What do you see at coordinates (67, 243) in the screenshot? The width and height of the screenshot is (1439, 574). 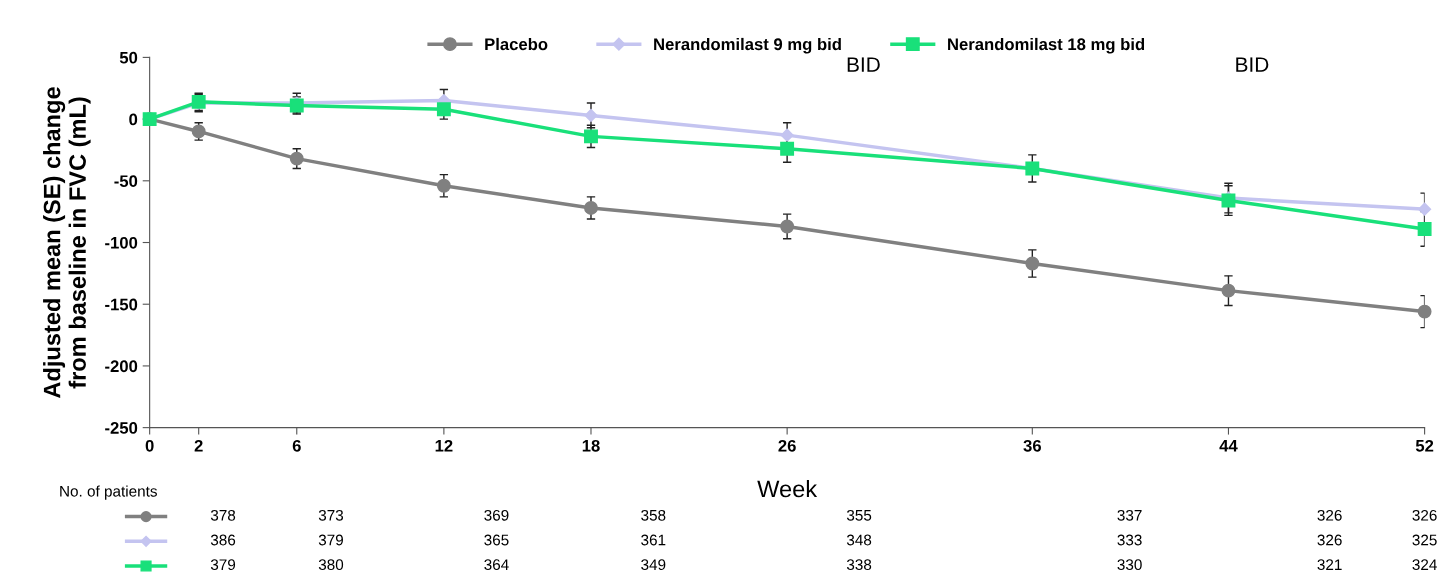 I see `y-axis-title: Adjusted mean (SE) change from baseline in FVC (mL)` at bounding box center [67, 243].